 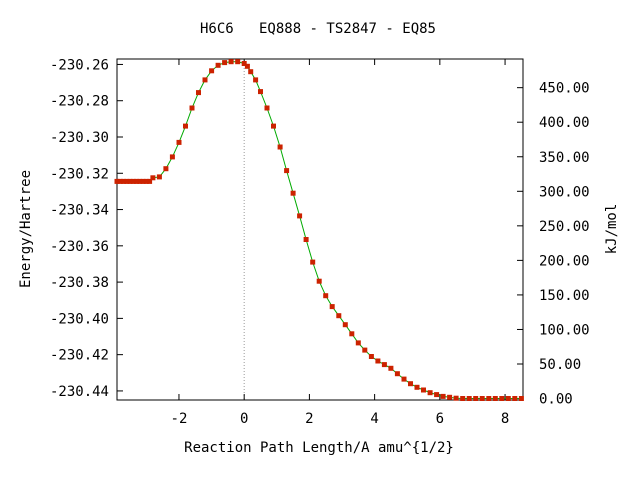 What do you see at coordinates (79, 356) in the screenshot?
I see `y-tick-label: -230.42` at bounding box center [79, 356].